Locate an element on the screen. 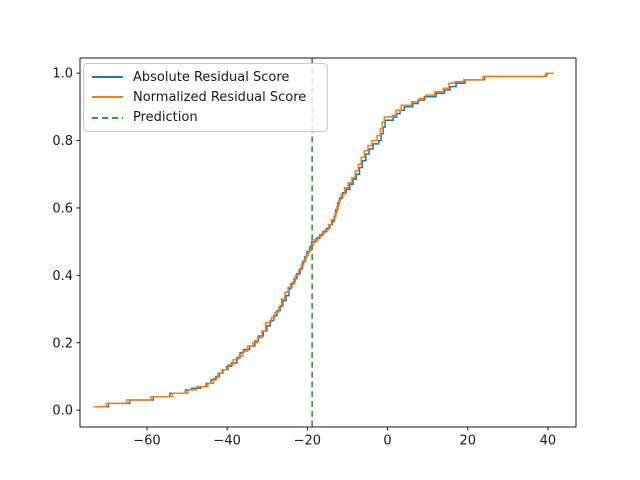  dashed-line-swatch-green-icon is located at coordinates (107, 117).